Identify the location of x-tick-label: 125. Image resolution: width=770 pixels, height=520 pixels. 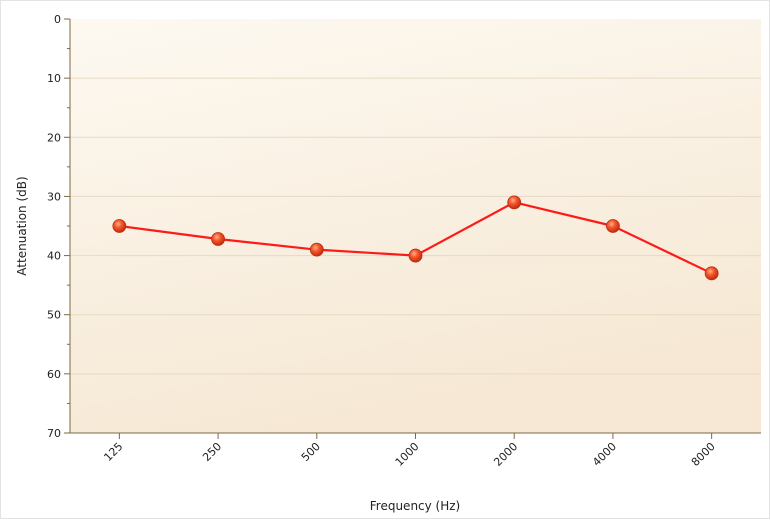
(113, 452).